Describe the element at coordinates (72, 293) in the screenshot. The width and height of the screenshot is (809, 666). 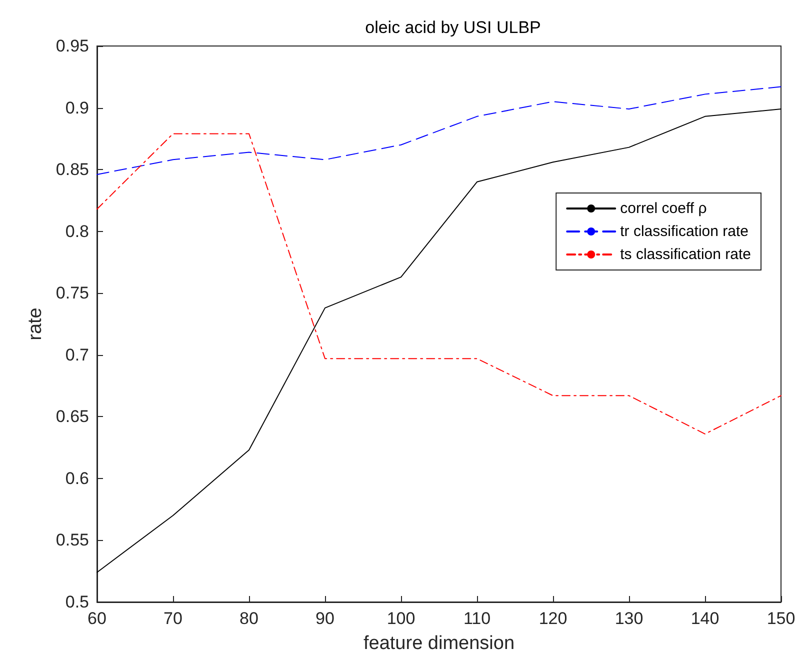
I see `y-tick-label: 0.75` at that location.